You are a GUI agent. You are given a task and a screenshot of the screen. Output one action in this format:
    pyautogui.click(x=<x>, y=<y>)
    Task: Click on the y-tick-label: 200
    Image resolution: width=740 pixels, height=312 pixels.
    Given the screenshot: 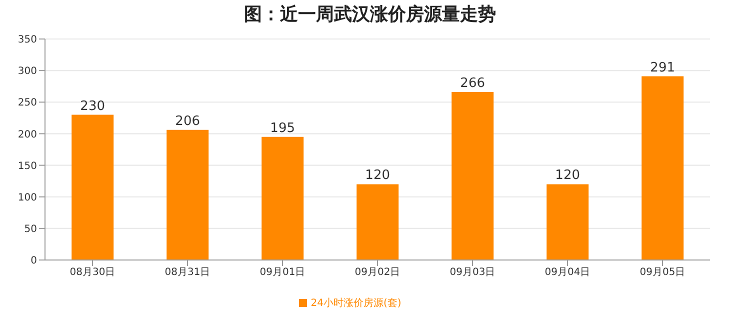 What is the action you would take?
    pyautogui.click(x=27, y=134)
    